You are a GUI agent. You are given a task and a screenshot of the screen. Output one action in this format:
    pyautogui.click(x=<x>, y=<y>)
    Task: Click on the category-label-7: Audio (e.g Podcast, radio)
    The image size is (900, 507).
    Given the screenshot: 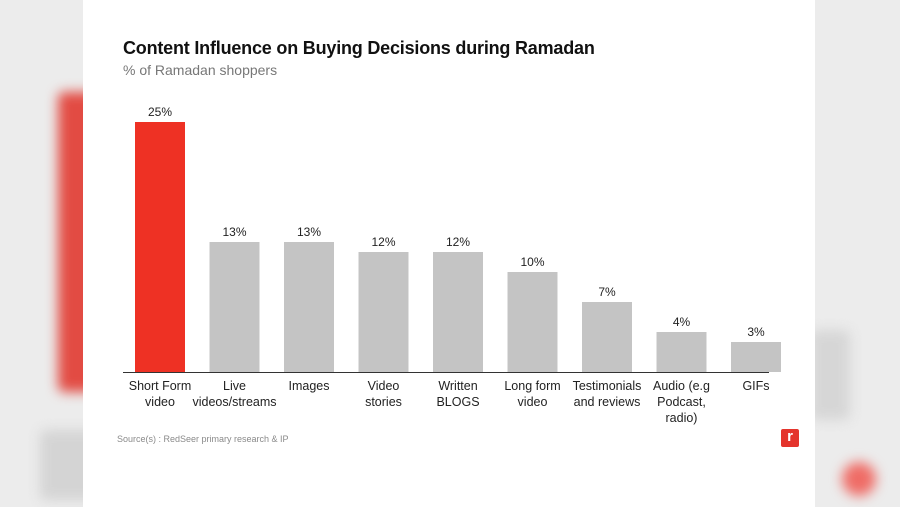 What is the action you would take?
    pyautogui.click(x=681, y=402)
    